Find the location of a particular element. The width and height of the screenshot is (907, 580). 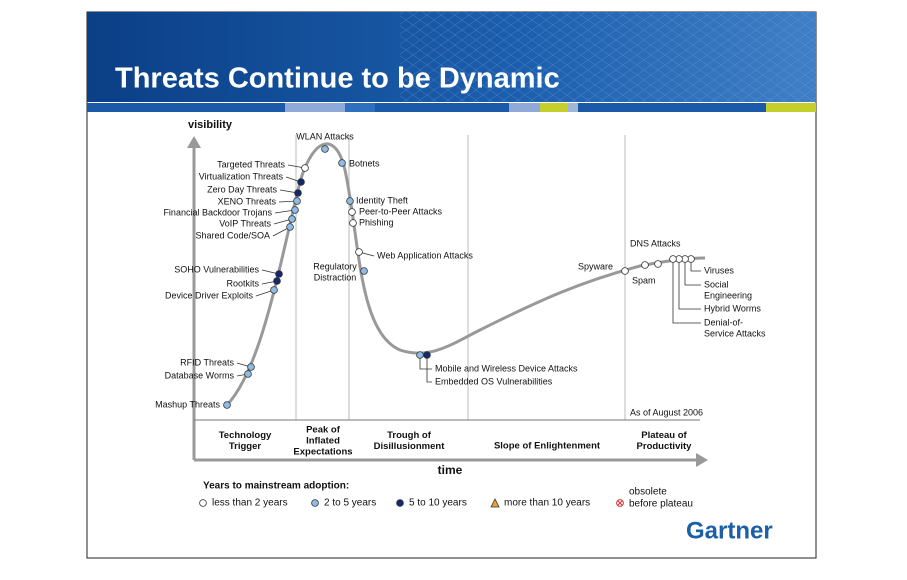

technology-label: DNS Attacks is located at coordinates (655, 243).